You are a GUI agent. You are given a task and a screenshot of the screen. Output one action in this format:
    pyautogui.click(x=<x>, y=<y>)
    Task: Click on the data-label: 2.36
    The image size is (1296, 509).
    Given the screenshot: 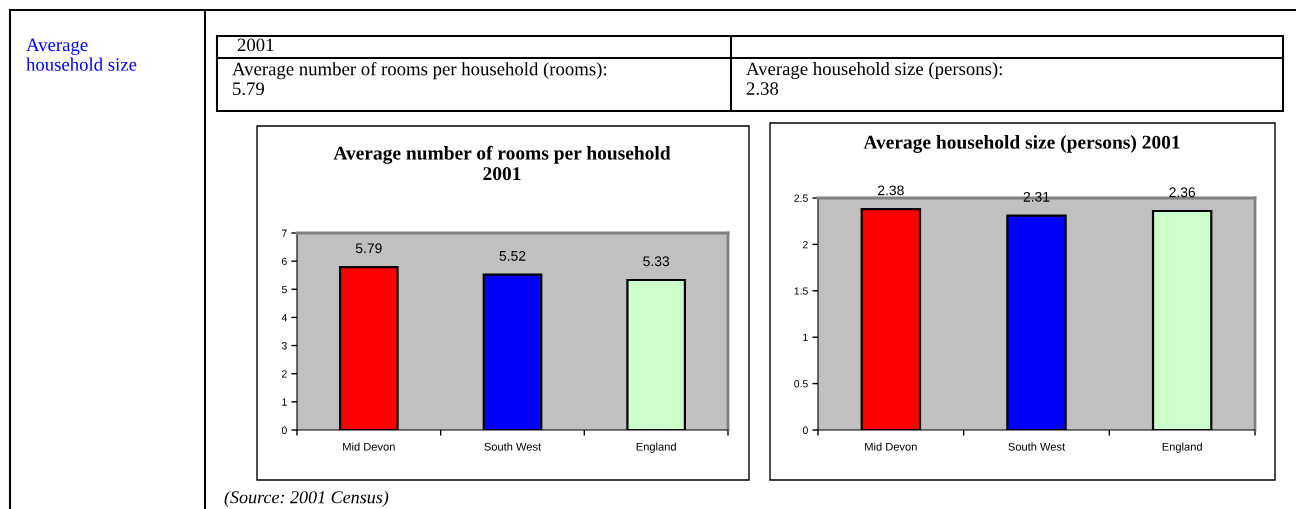 What is the action you would take?
    pyautogui.click(x=1182, y=192)
    